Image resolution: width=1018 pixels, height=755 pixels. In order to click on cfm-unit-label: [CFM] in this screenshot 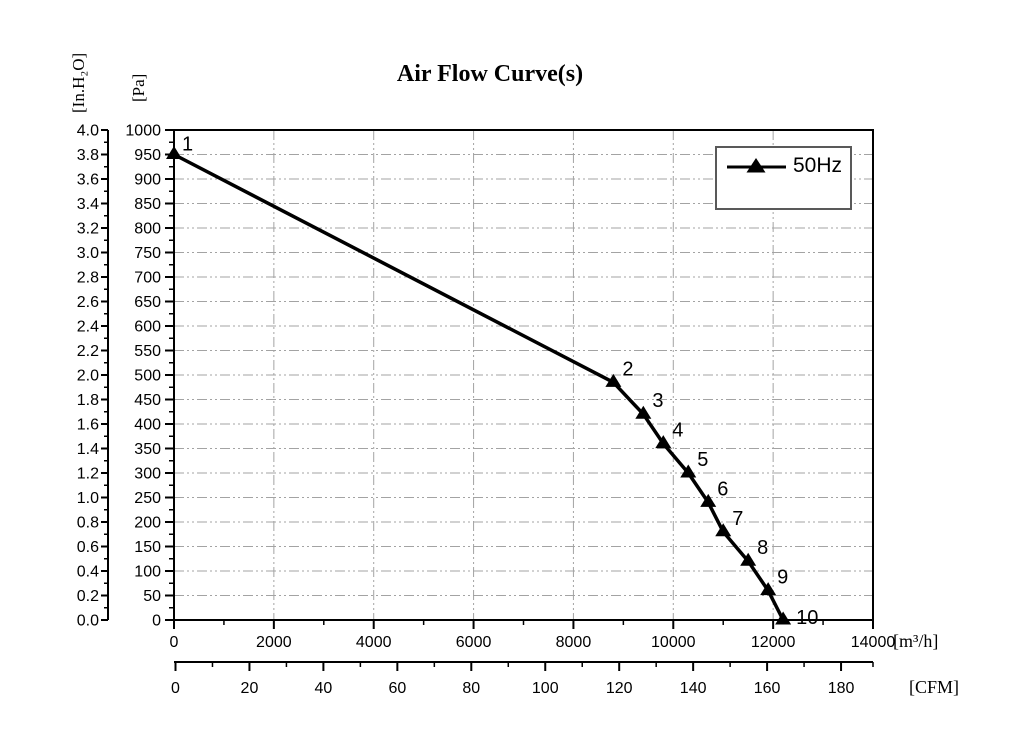, I will do `click(934, 687)`.